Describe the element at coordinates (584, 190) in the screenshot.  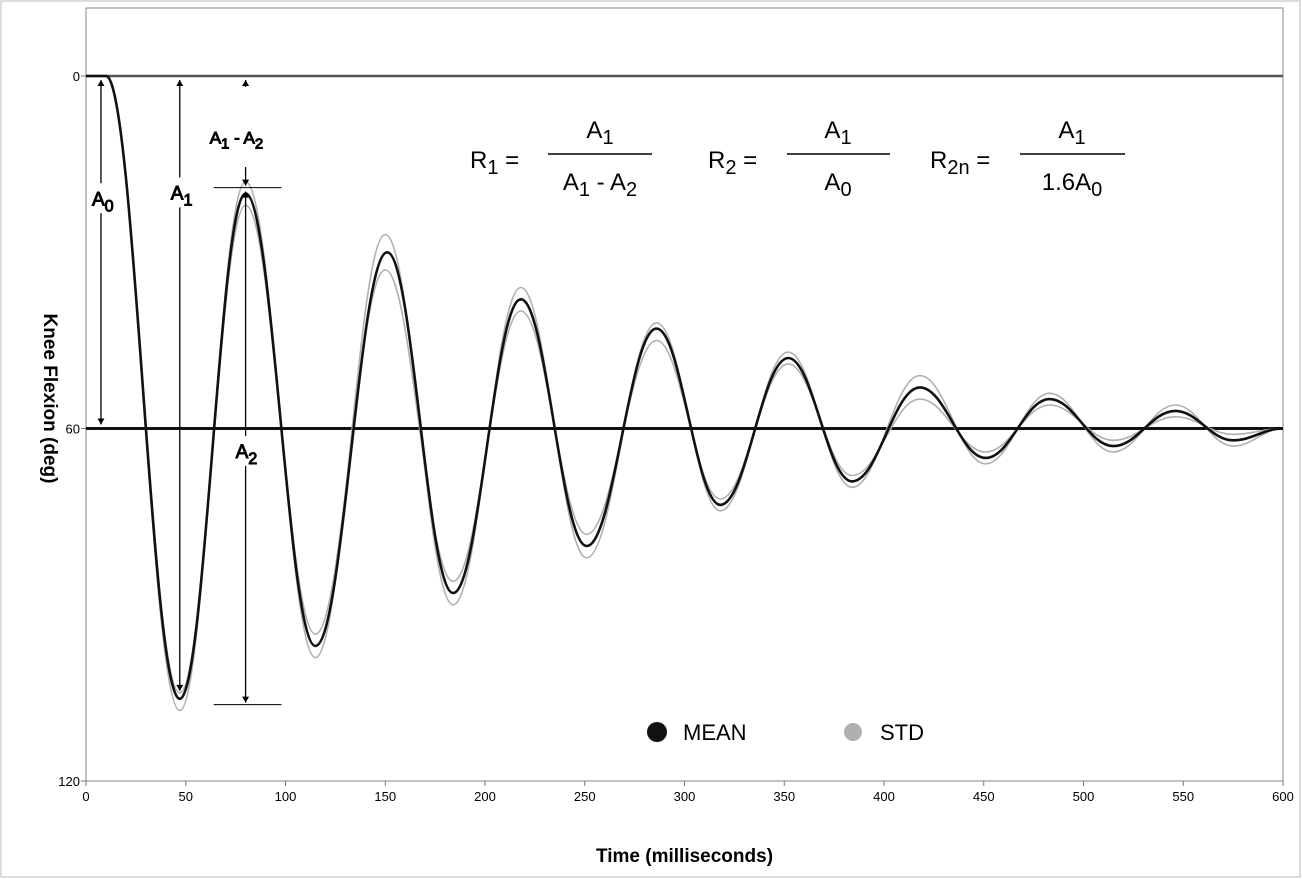
I see `formula-denominator-part: 1` at that location.